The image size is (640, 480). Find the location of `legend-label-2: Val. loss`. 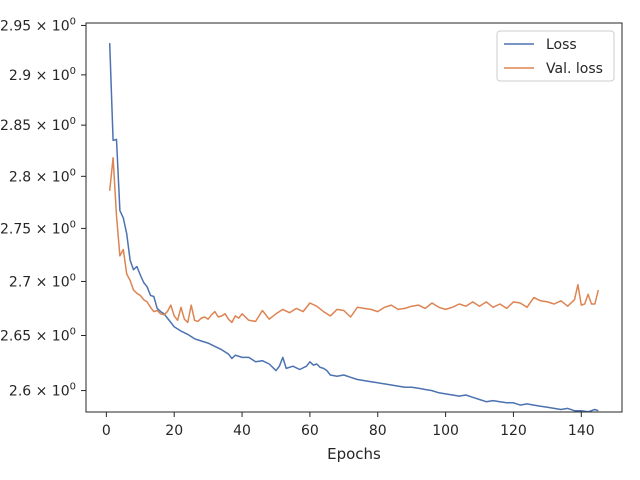

legend-label-2: Val. loss is located at coordinates (574, 69).